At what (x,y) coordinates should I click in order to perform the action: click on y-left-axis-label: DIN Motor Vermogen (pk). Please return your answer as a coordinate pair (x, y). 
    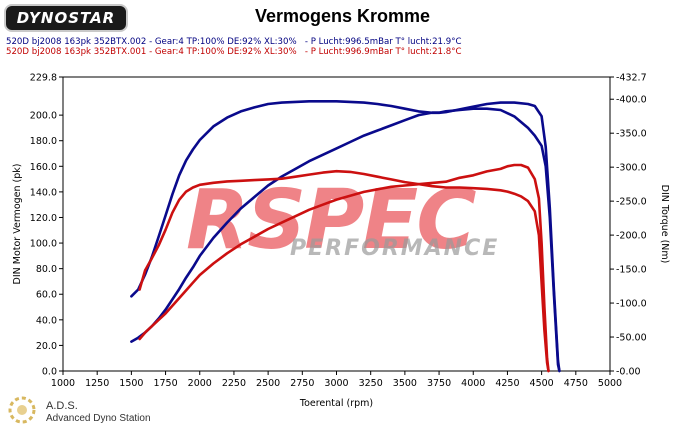
    Looking at the image, I should click on (17, 224).